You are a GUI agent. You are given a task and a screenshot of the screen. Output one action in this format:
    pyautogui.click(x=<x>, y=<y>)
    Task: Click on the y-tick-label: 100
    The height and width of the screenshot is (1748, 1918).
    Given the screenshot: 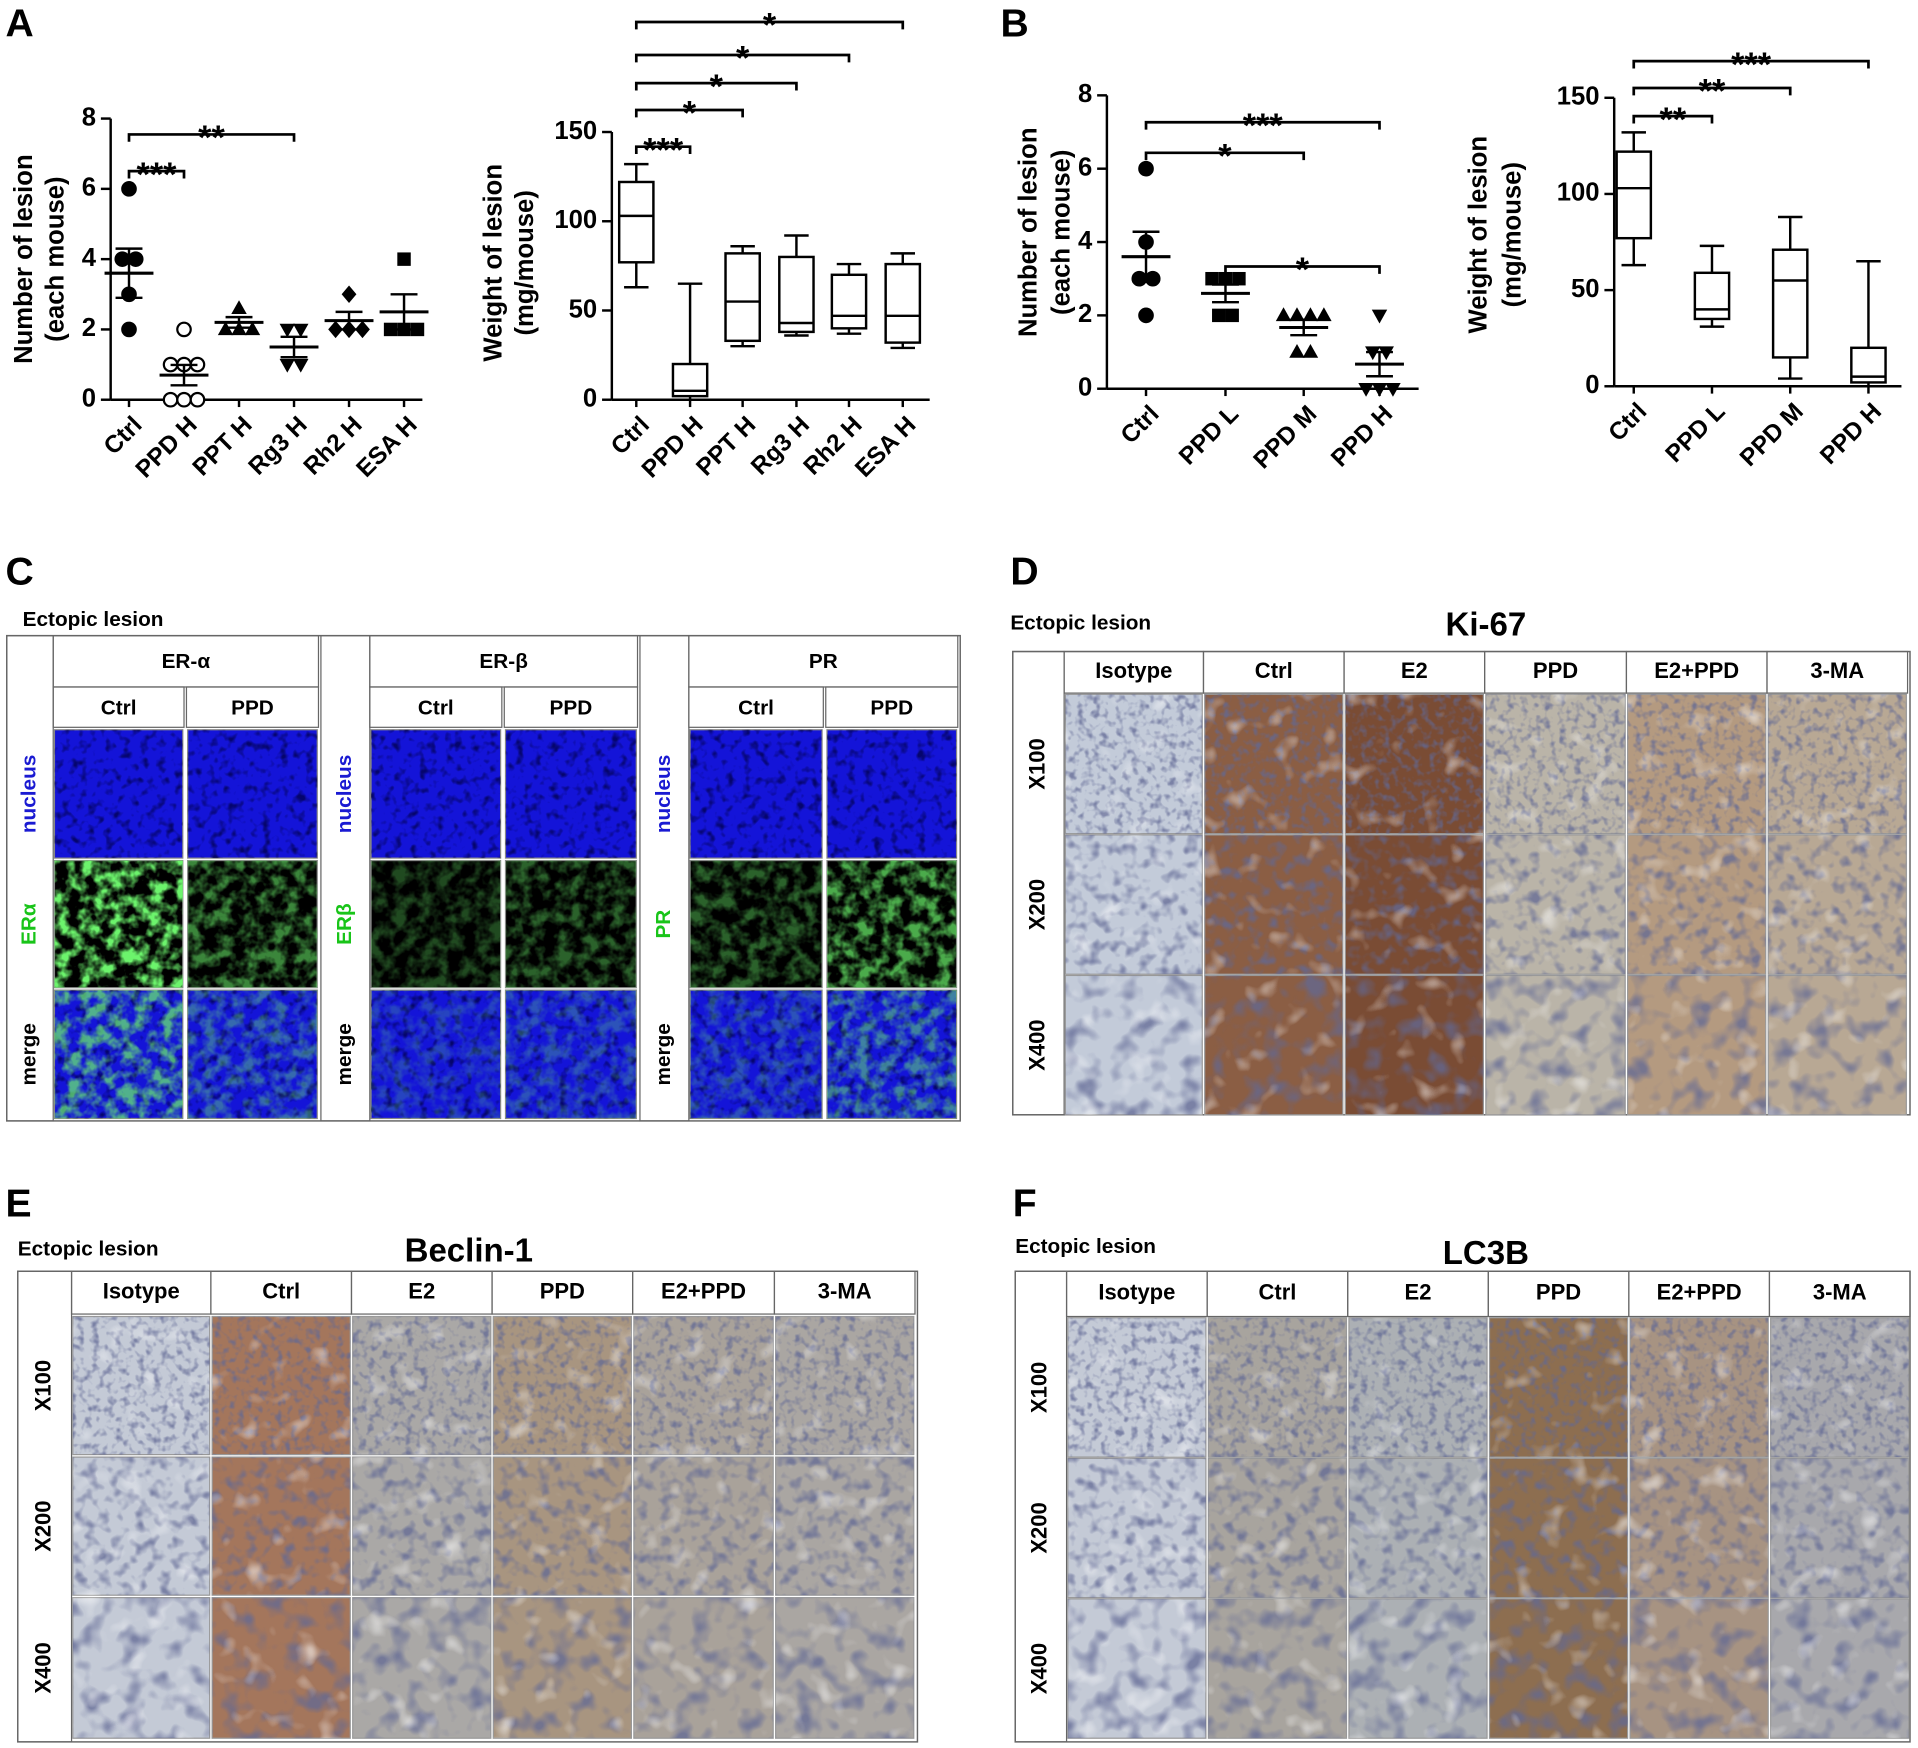 What is the action you would take?
    pyautogui.click(x=1578, y=193)
    